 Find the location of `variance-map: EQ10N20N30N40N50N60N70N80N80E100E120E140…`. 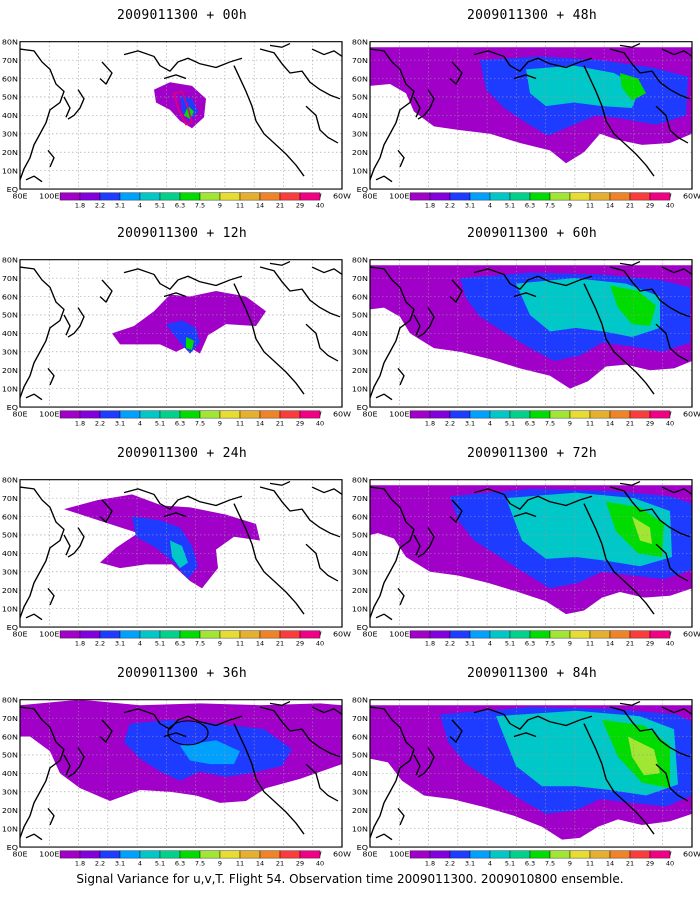

variance-map: EQ10N20N30N40N50N60N70N80N80E100E120E140… is located at coordinates (526, 782).